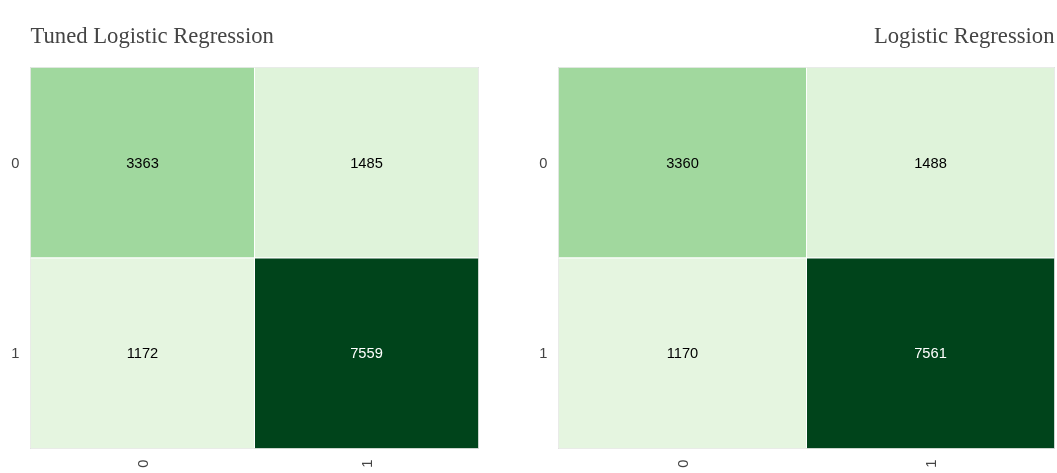  What do you see at coordinates (142, 162) in the screenshot?
I see `data-label: 3363` at bounding box center [142, 162].